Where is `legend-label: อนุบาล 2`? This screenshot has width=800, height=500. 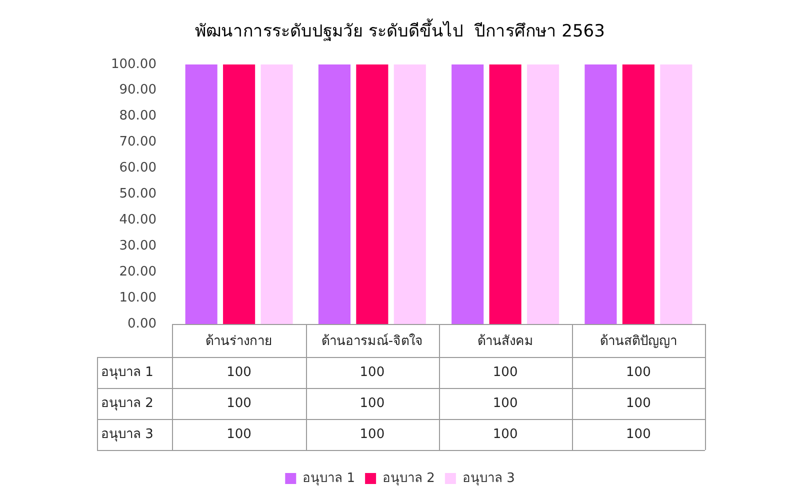 legend-label: อนุบาล 2 is located at coordinates (408, 478).